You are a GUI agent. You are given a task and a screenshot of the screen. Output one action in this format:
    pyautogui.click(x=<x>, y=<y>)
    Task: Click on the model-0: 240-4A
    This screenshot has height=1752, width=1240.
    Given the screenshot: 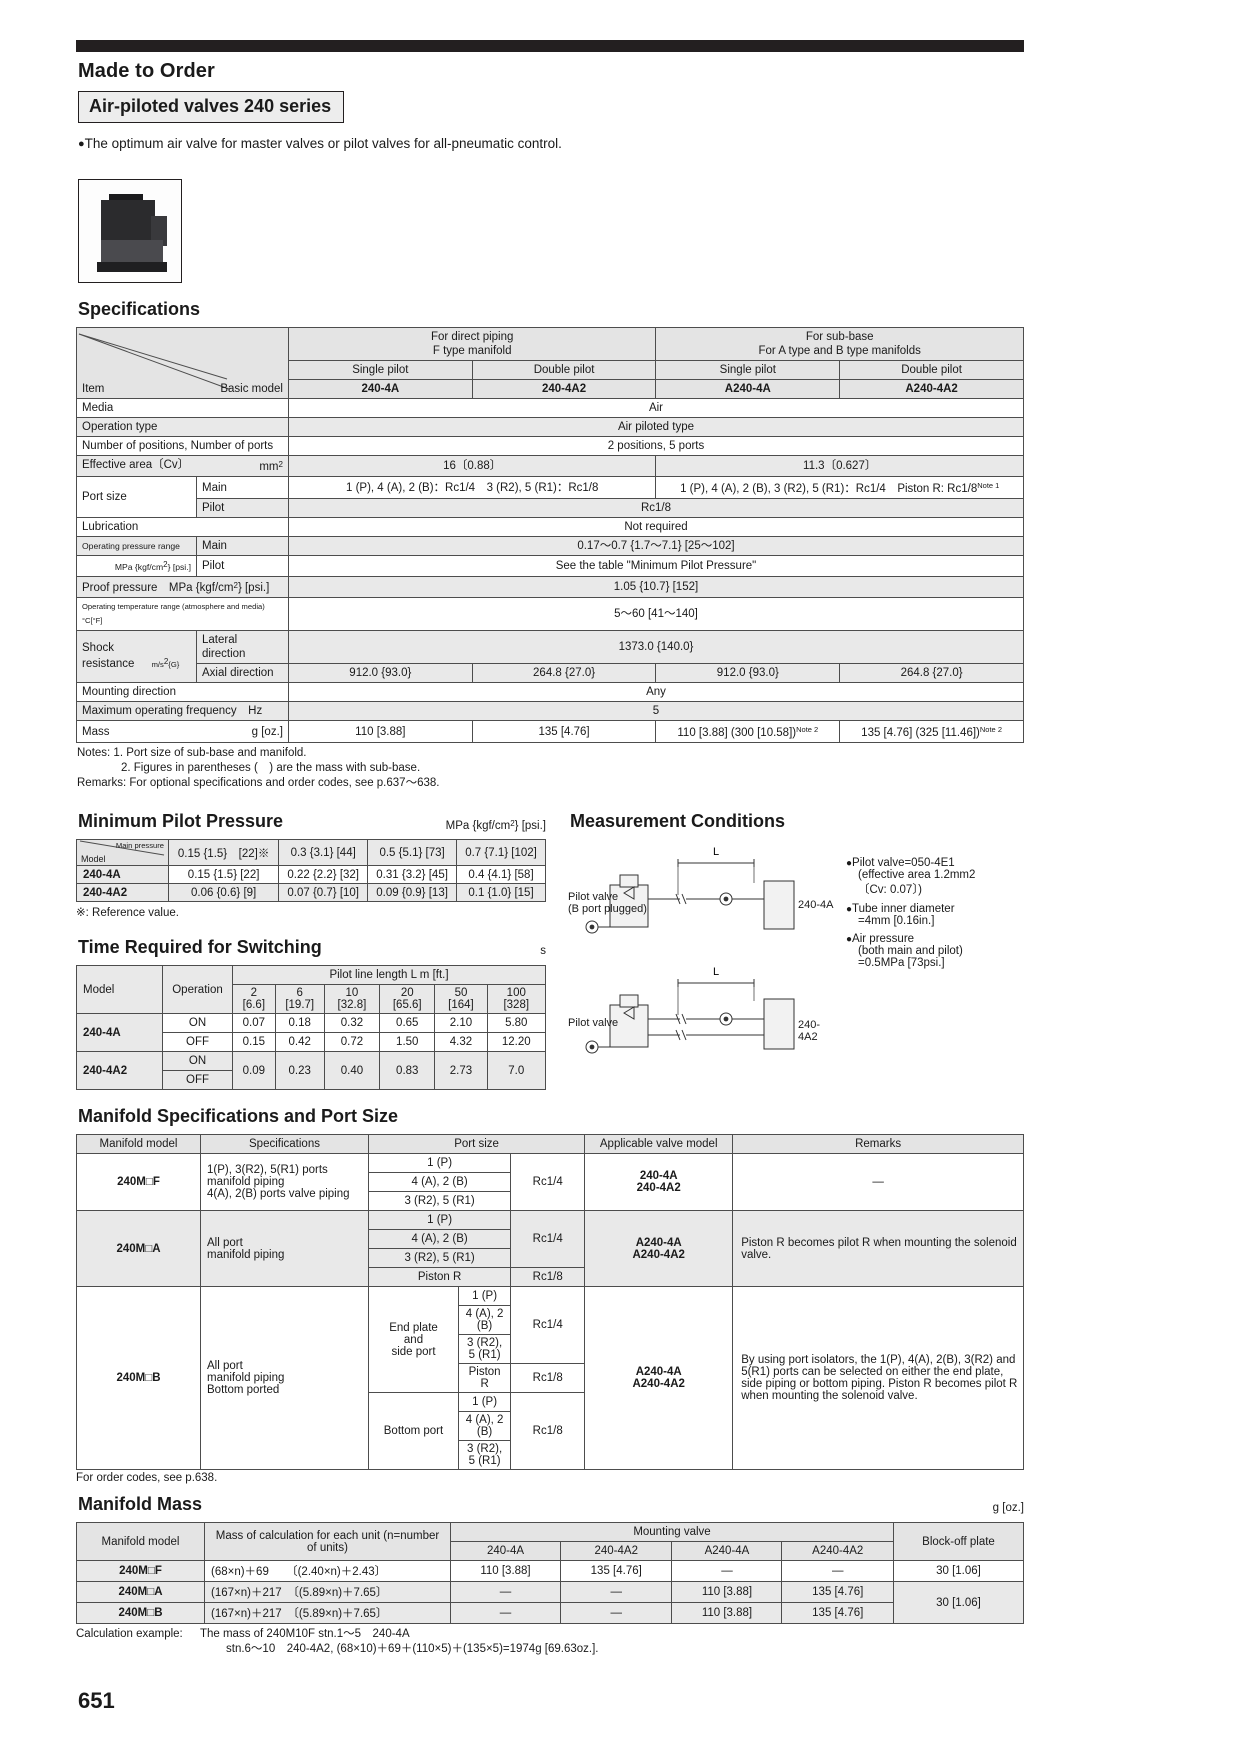 What is the action you would take?
    pyautogui.click(x=380, y=389)
    